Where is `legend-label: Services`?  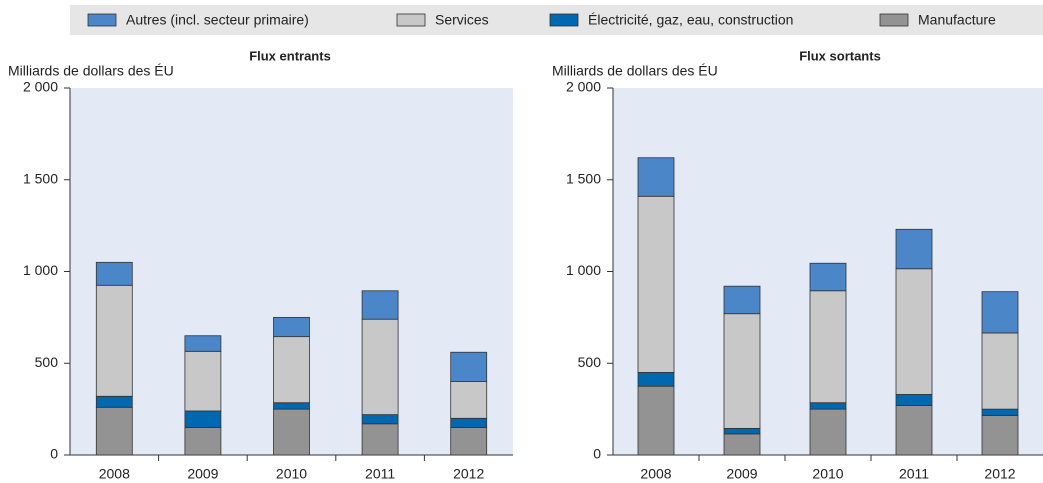
legend-label: Services is located at coordinates (462, 20).